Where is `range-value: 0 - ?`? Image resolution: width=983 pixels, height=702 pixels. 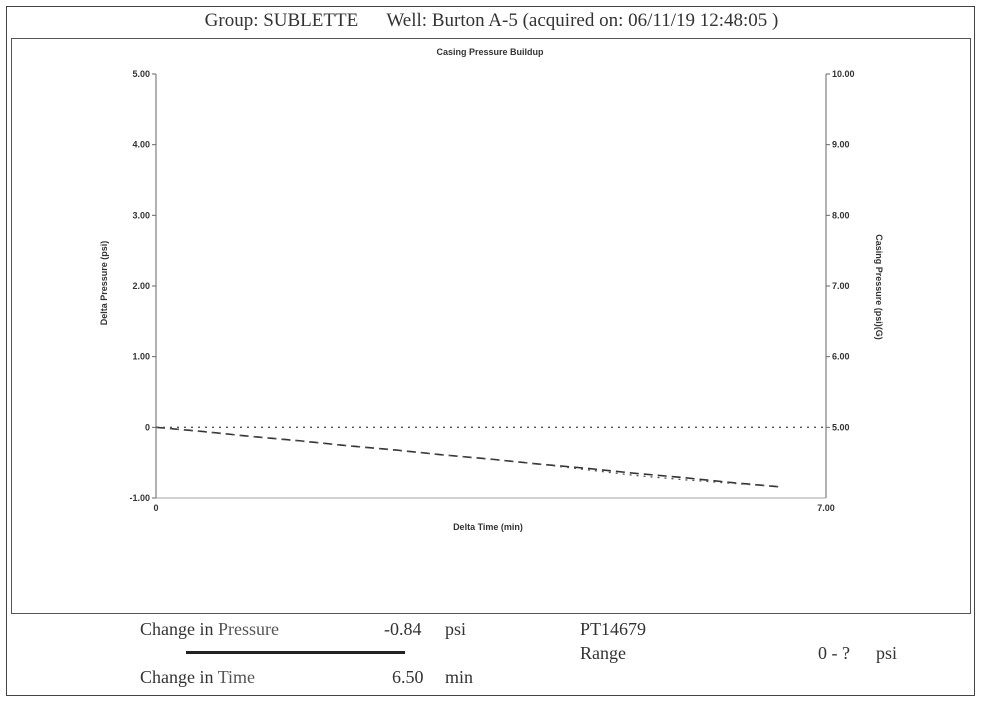
range-value: 0 - ? is located at coordinates (834, 653).